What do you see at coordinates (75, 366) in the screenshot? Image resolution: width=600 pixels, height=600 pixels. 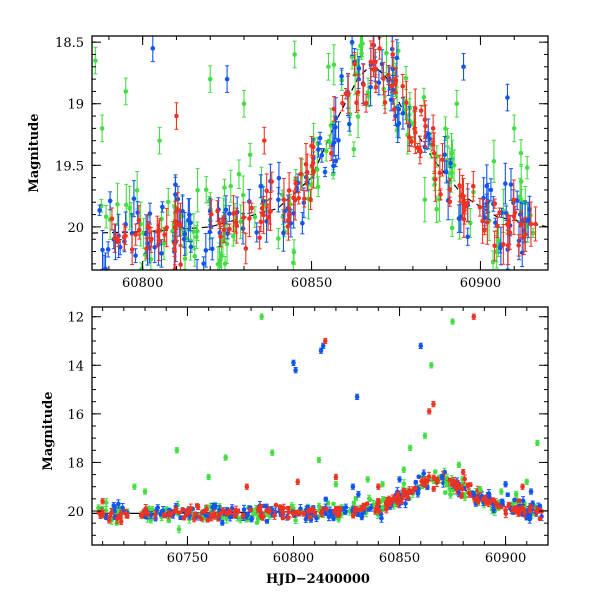 I see `bottom-y-tick-label: 14` at bounding box center [75, 366].